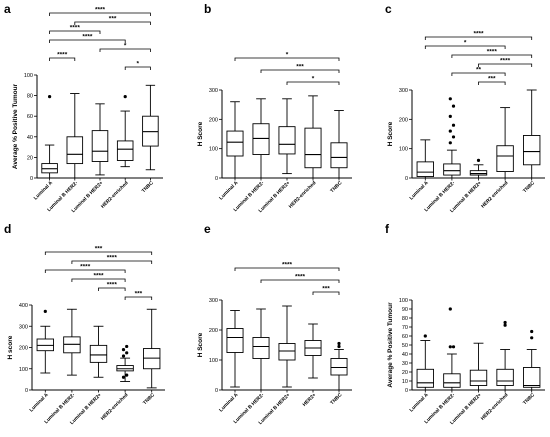 The height and width of the screenshot is (437, 550). What do you see at coordinates (30, 138) in the screenshot?
I see `y-tick-label: 40` at bounding box center [30, 138].